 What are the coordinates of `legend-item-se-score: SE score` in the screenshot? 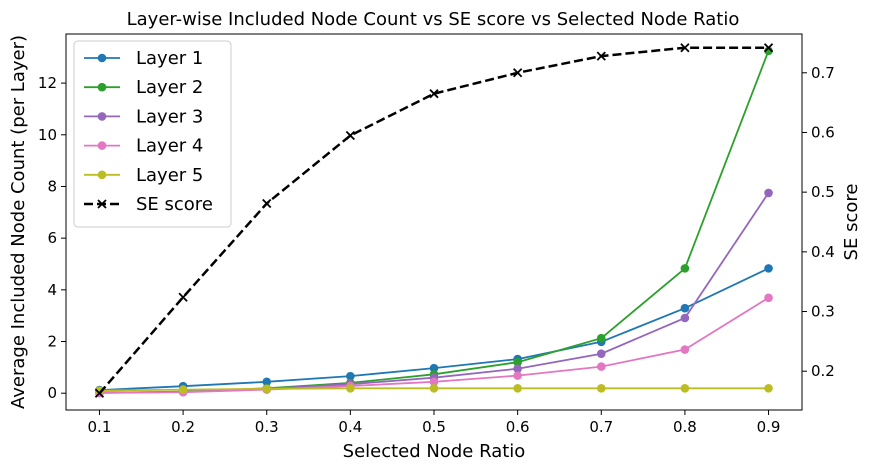 It's located at (148, 204).